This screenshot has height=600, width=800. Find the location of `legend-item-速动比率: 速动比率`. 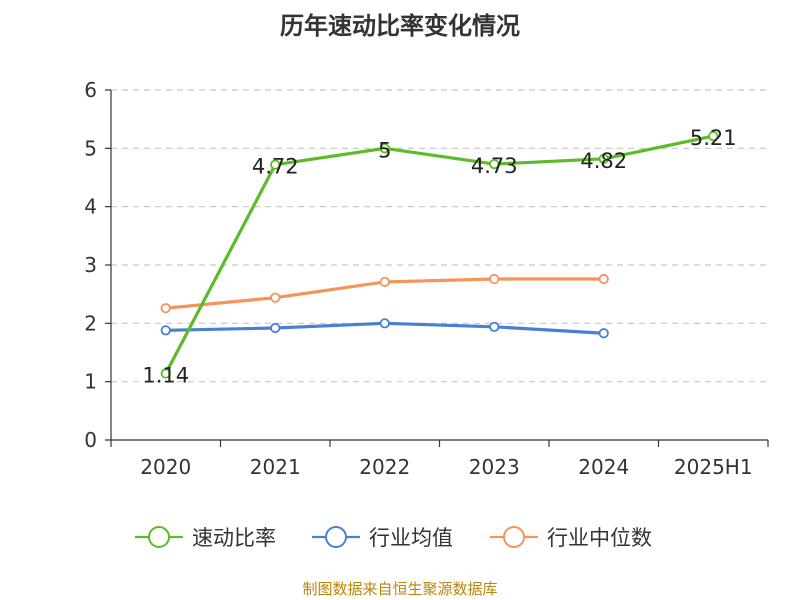

legend-item-速动比率: 速动比率 is located at coordinates (205, 538).